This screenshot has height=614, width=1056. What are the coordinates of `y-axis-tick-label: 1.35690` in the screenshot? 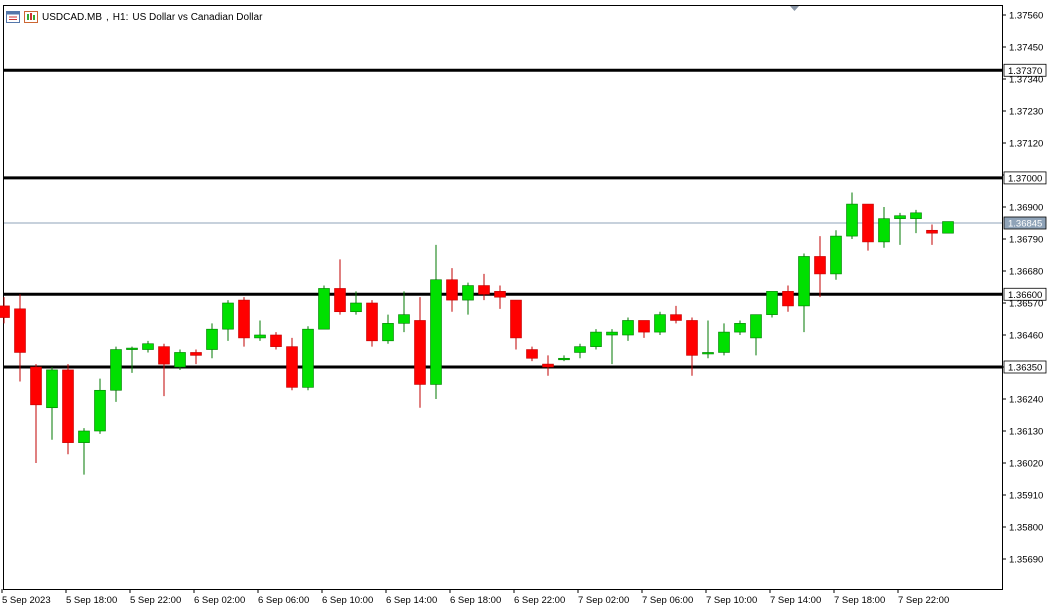 It's located at (1026, 560).